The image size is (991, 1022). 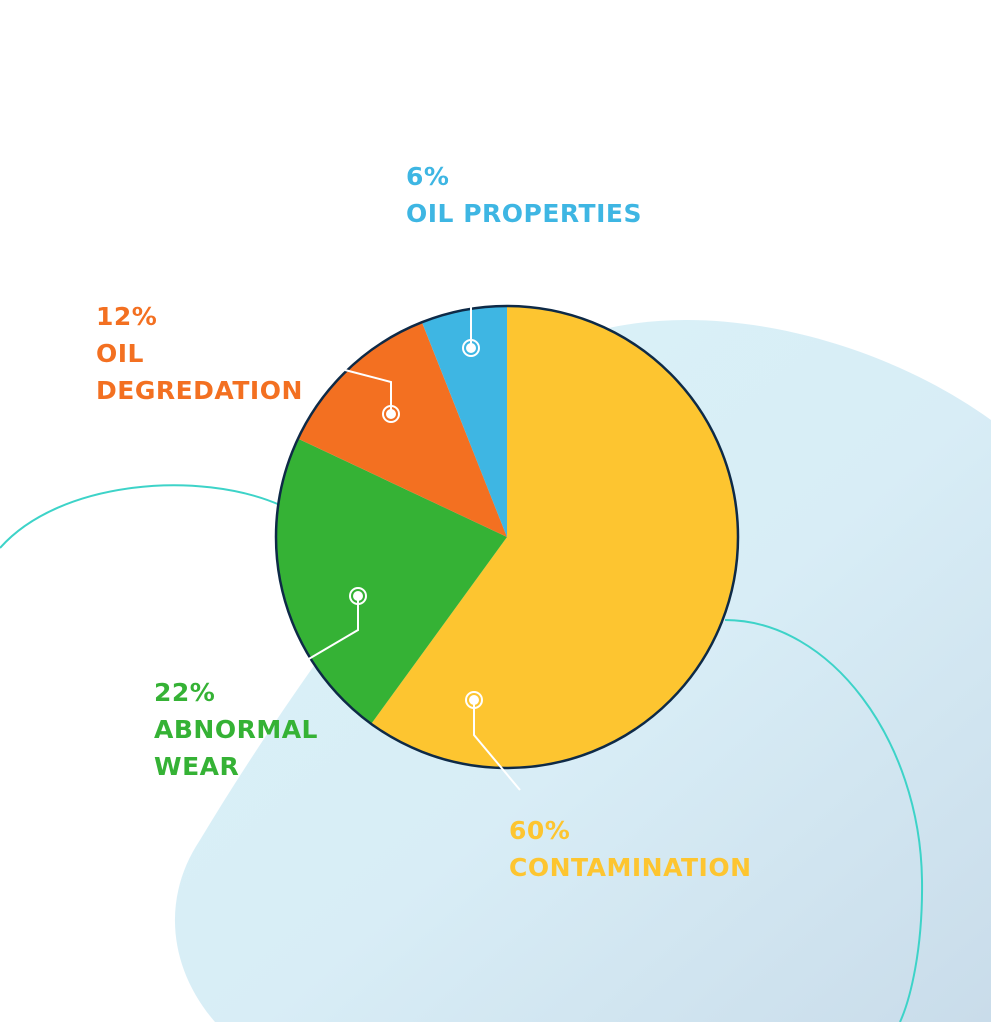 What do you see at coordinates (140, 516) in the screenshot?
I see `accent-curve-left` at bounding box center [140, 516].